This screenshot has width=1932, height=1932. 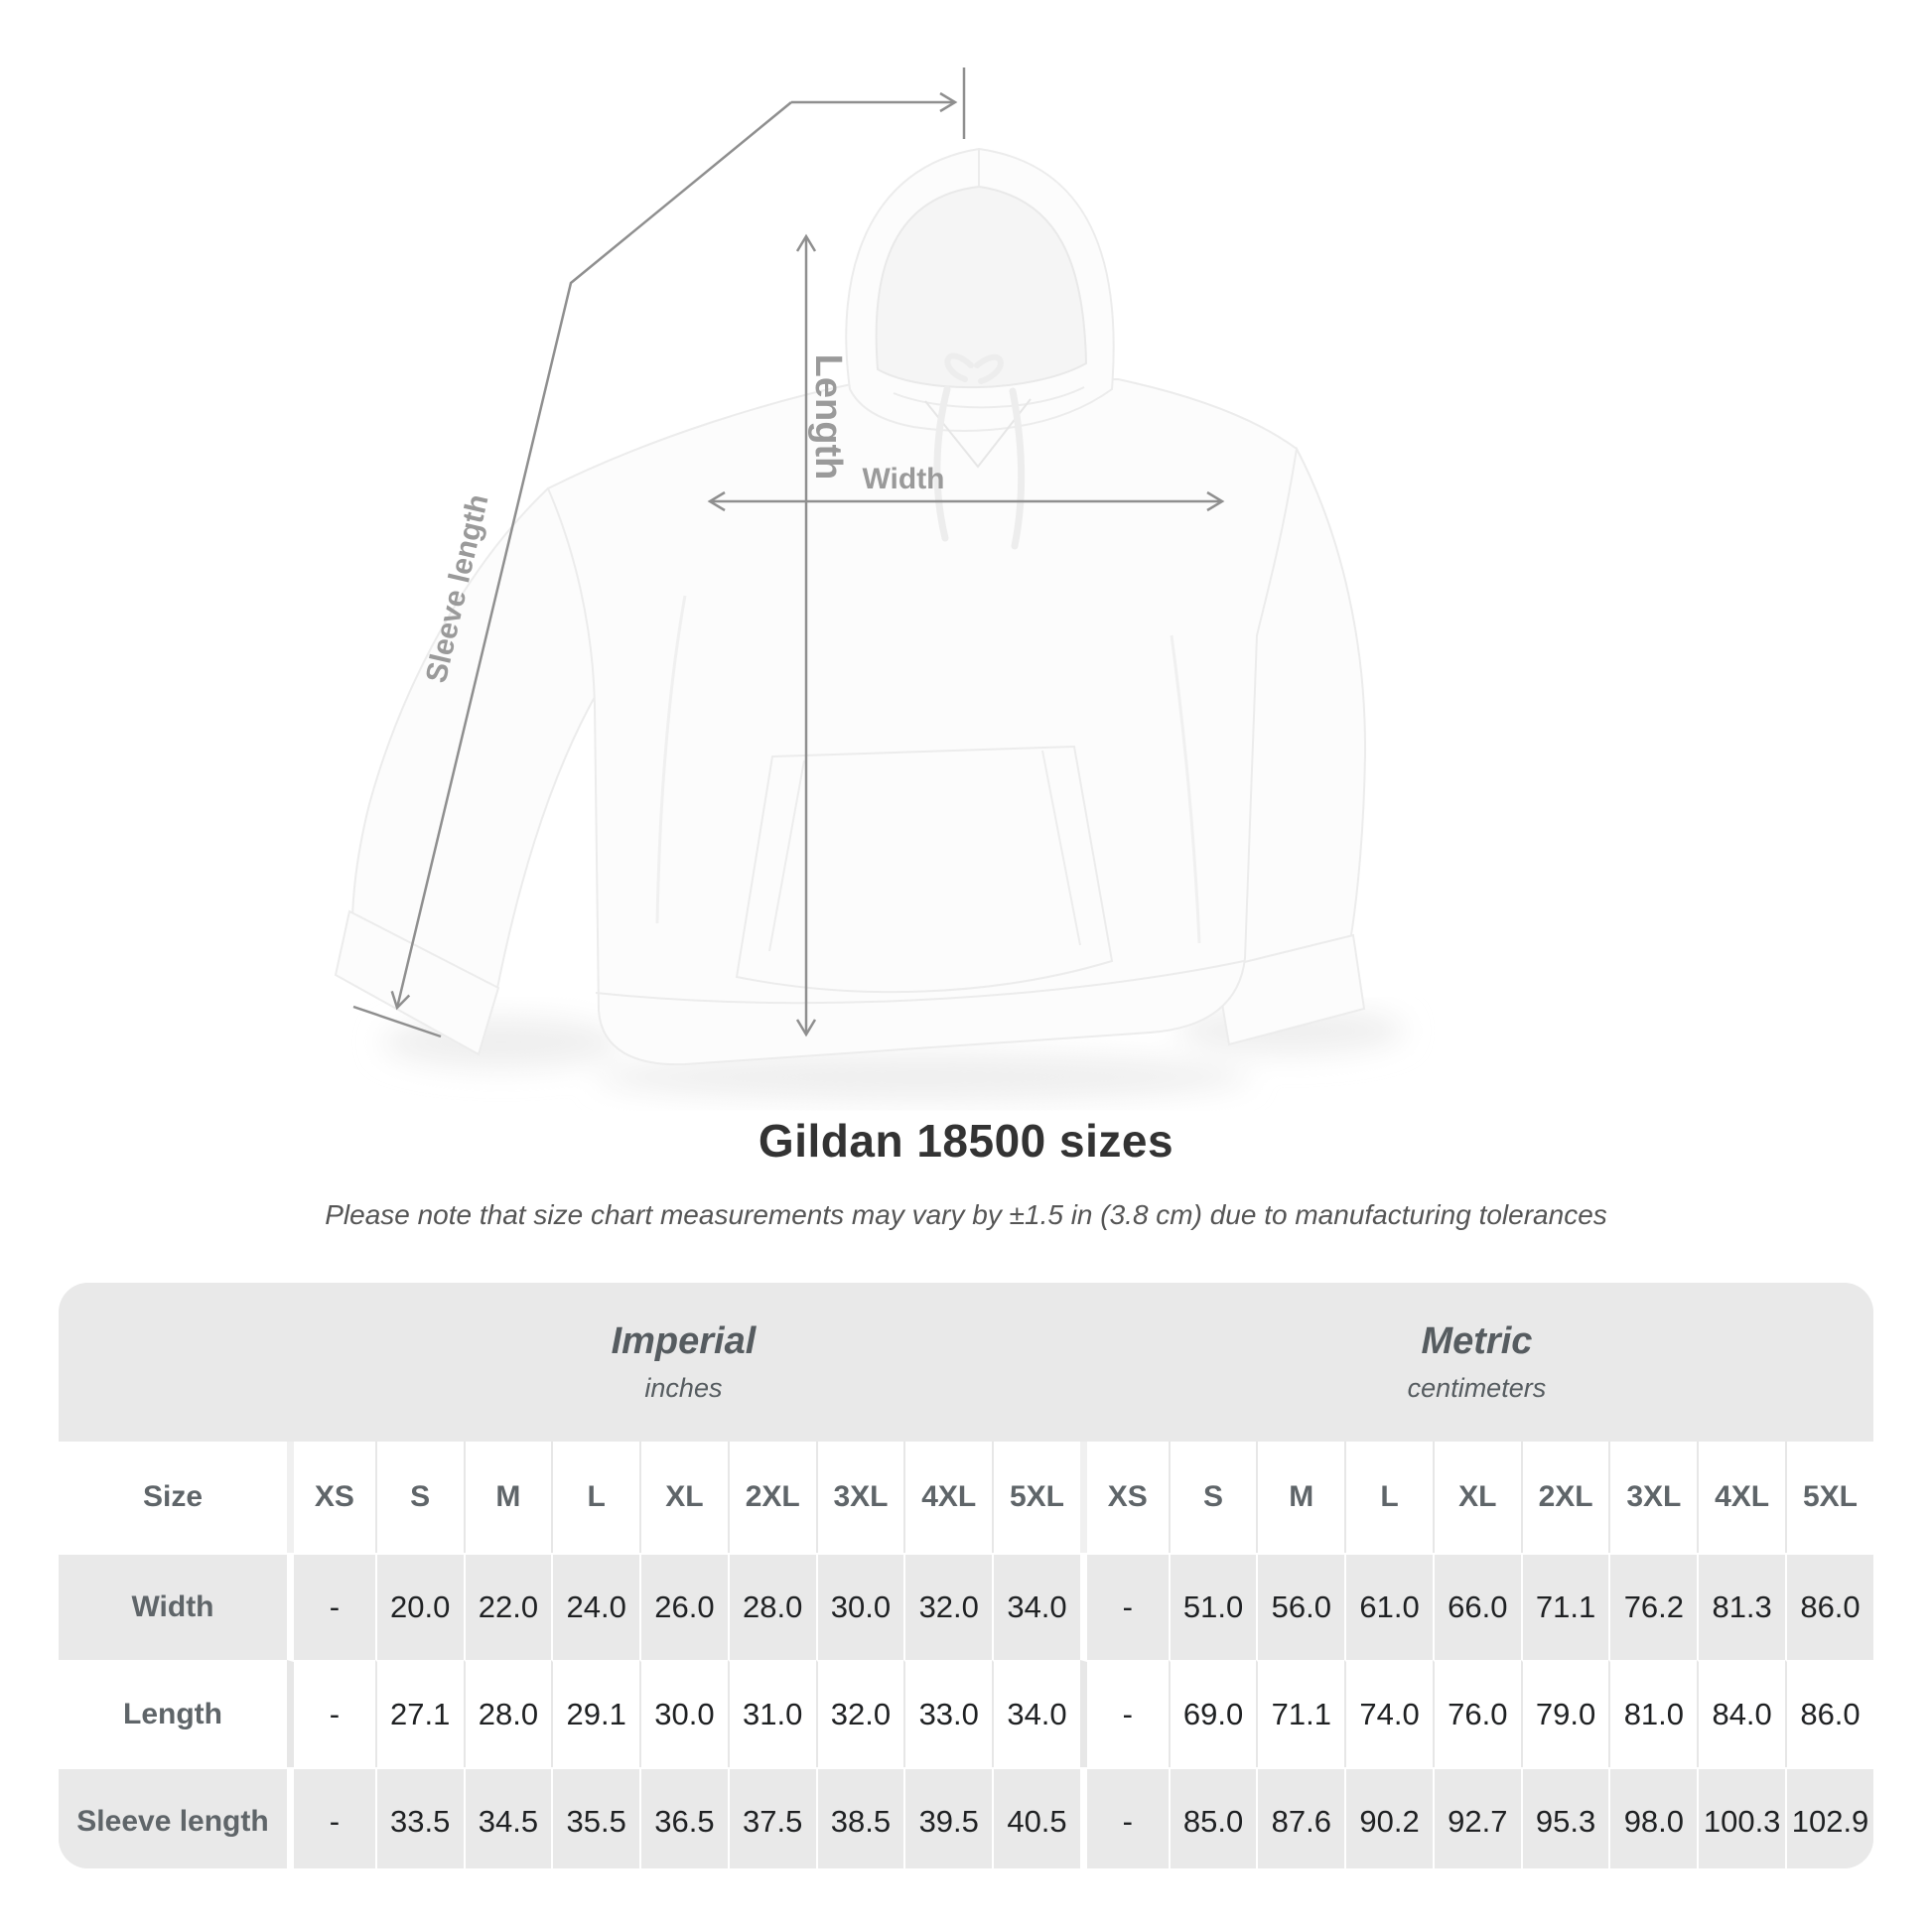 What do you see at coordinates (1212, 1714) in the screenshot?
I see `value-cell: 69.0` at bounding box center [1212, 1714].